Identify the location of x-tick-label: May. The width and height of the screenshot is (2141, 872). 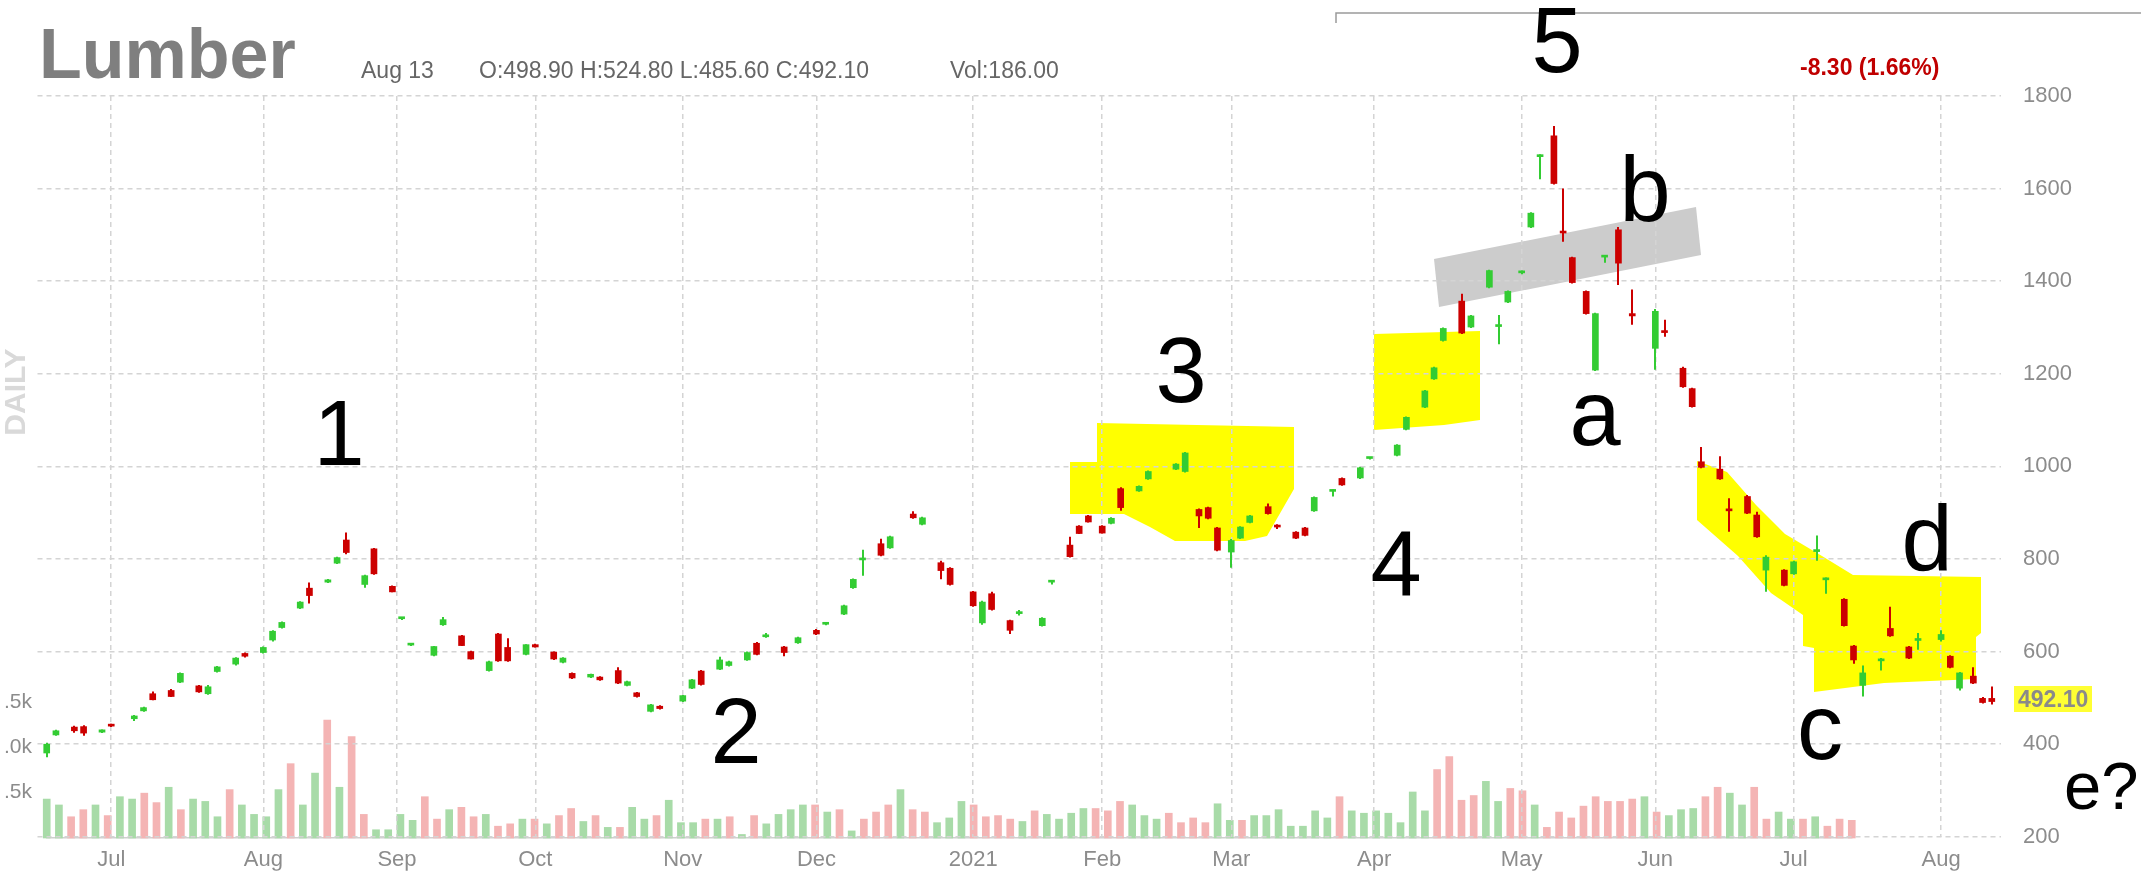
(1521, 859).